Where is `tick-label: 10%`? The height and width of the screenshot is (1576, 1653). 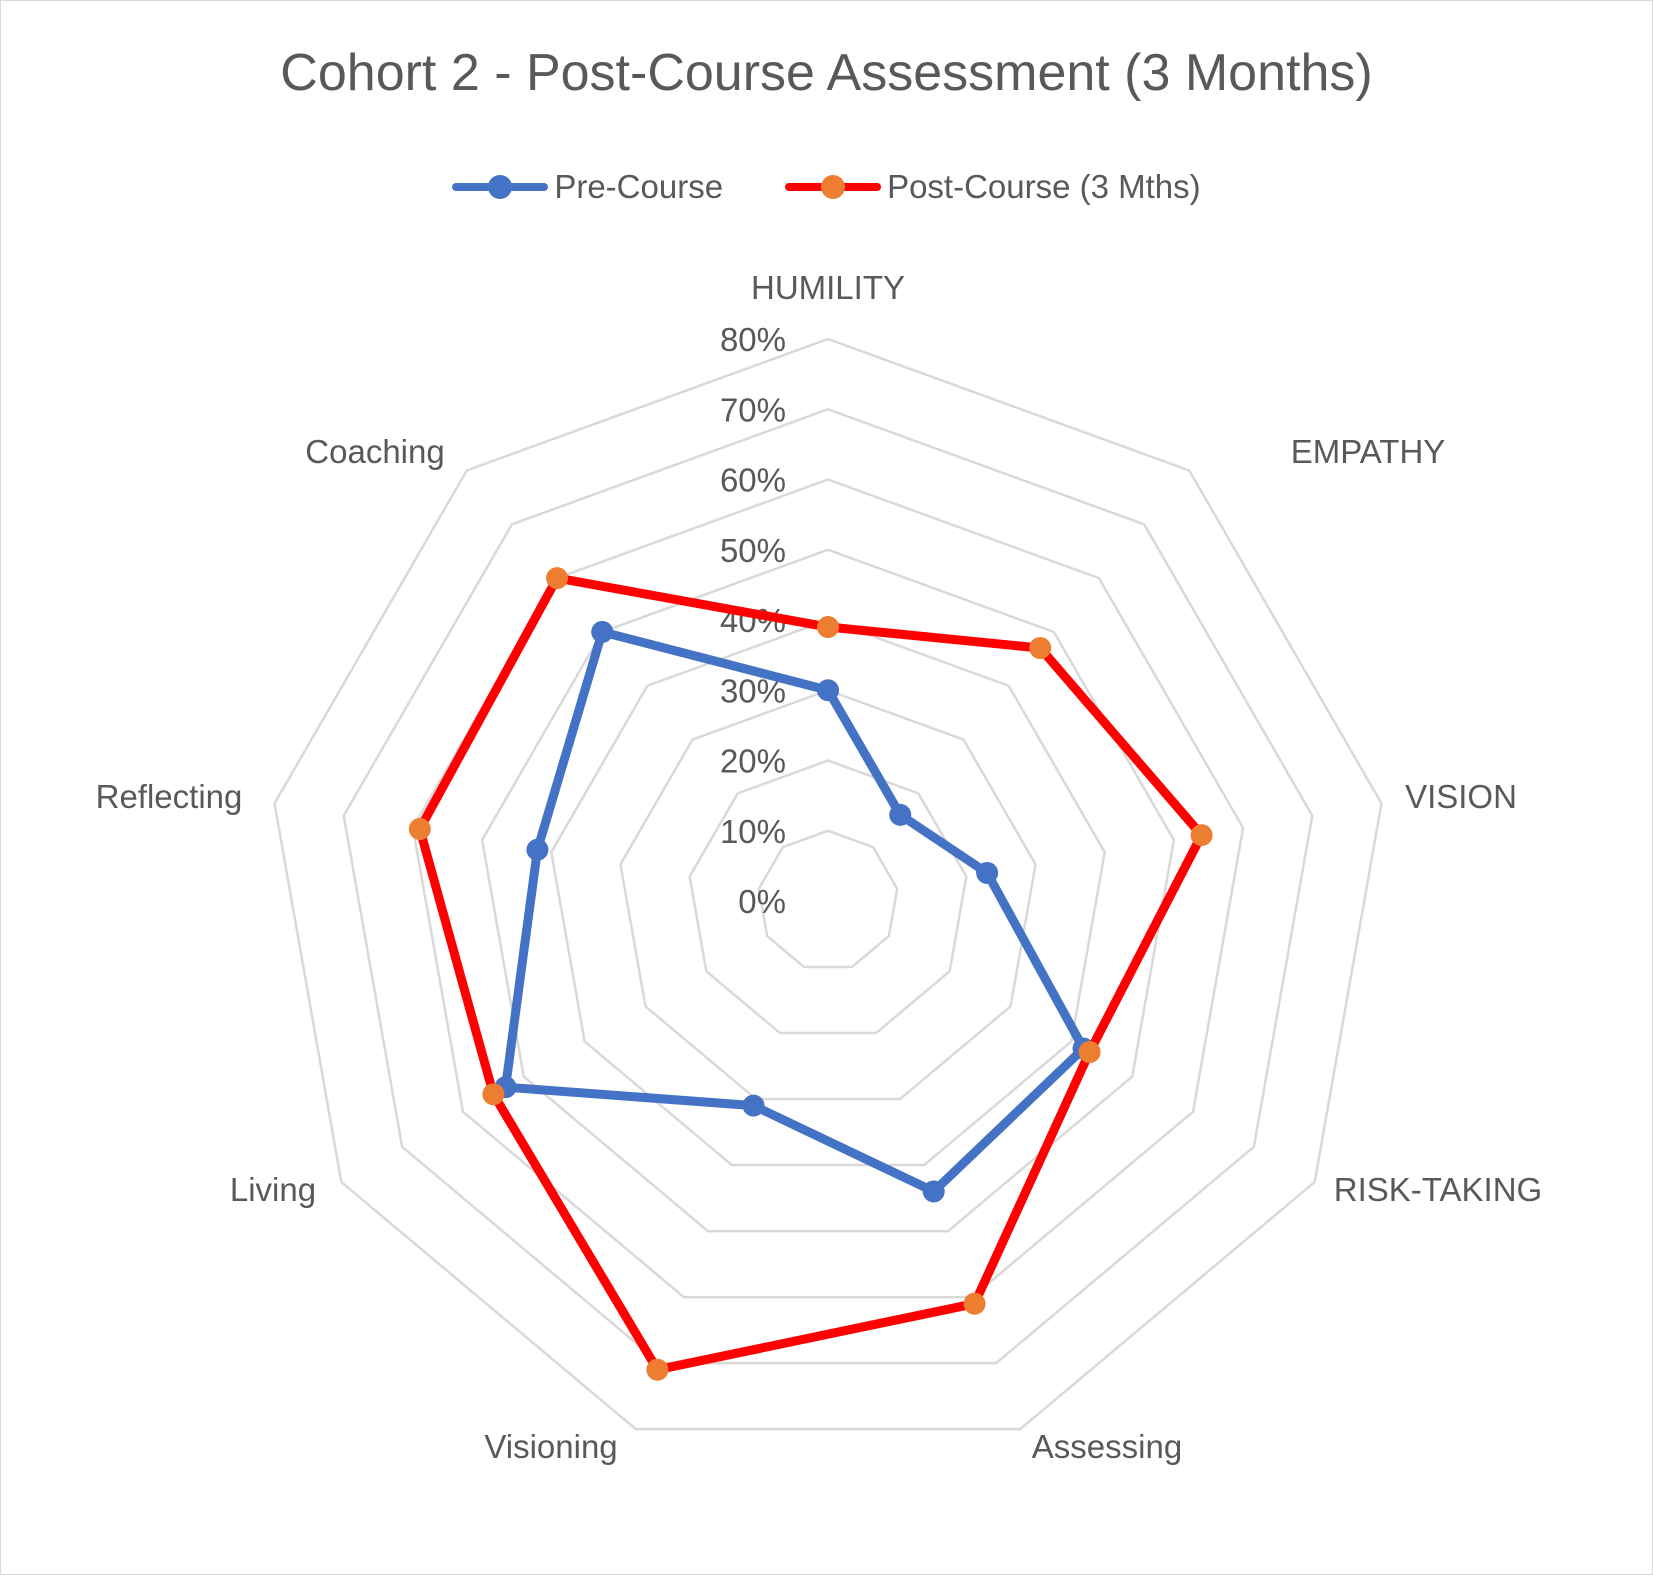 tick-label: 10% is located at coordinates (753, 831).